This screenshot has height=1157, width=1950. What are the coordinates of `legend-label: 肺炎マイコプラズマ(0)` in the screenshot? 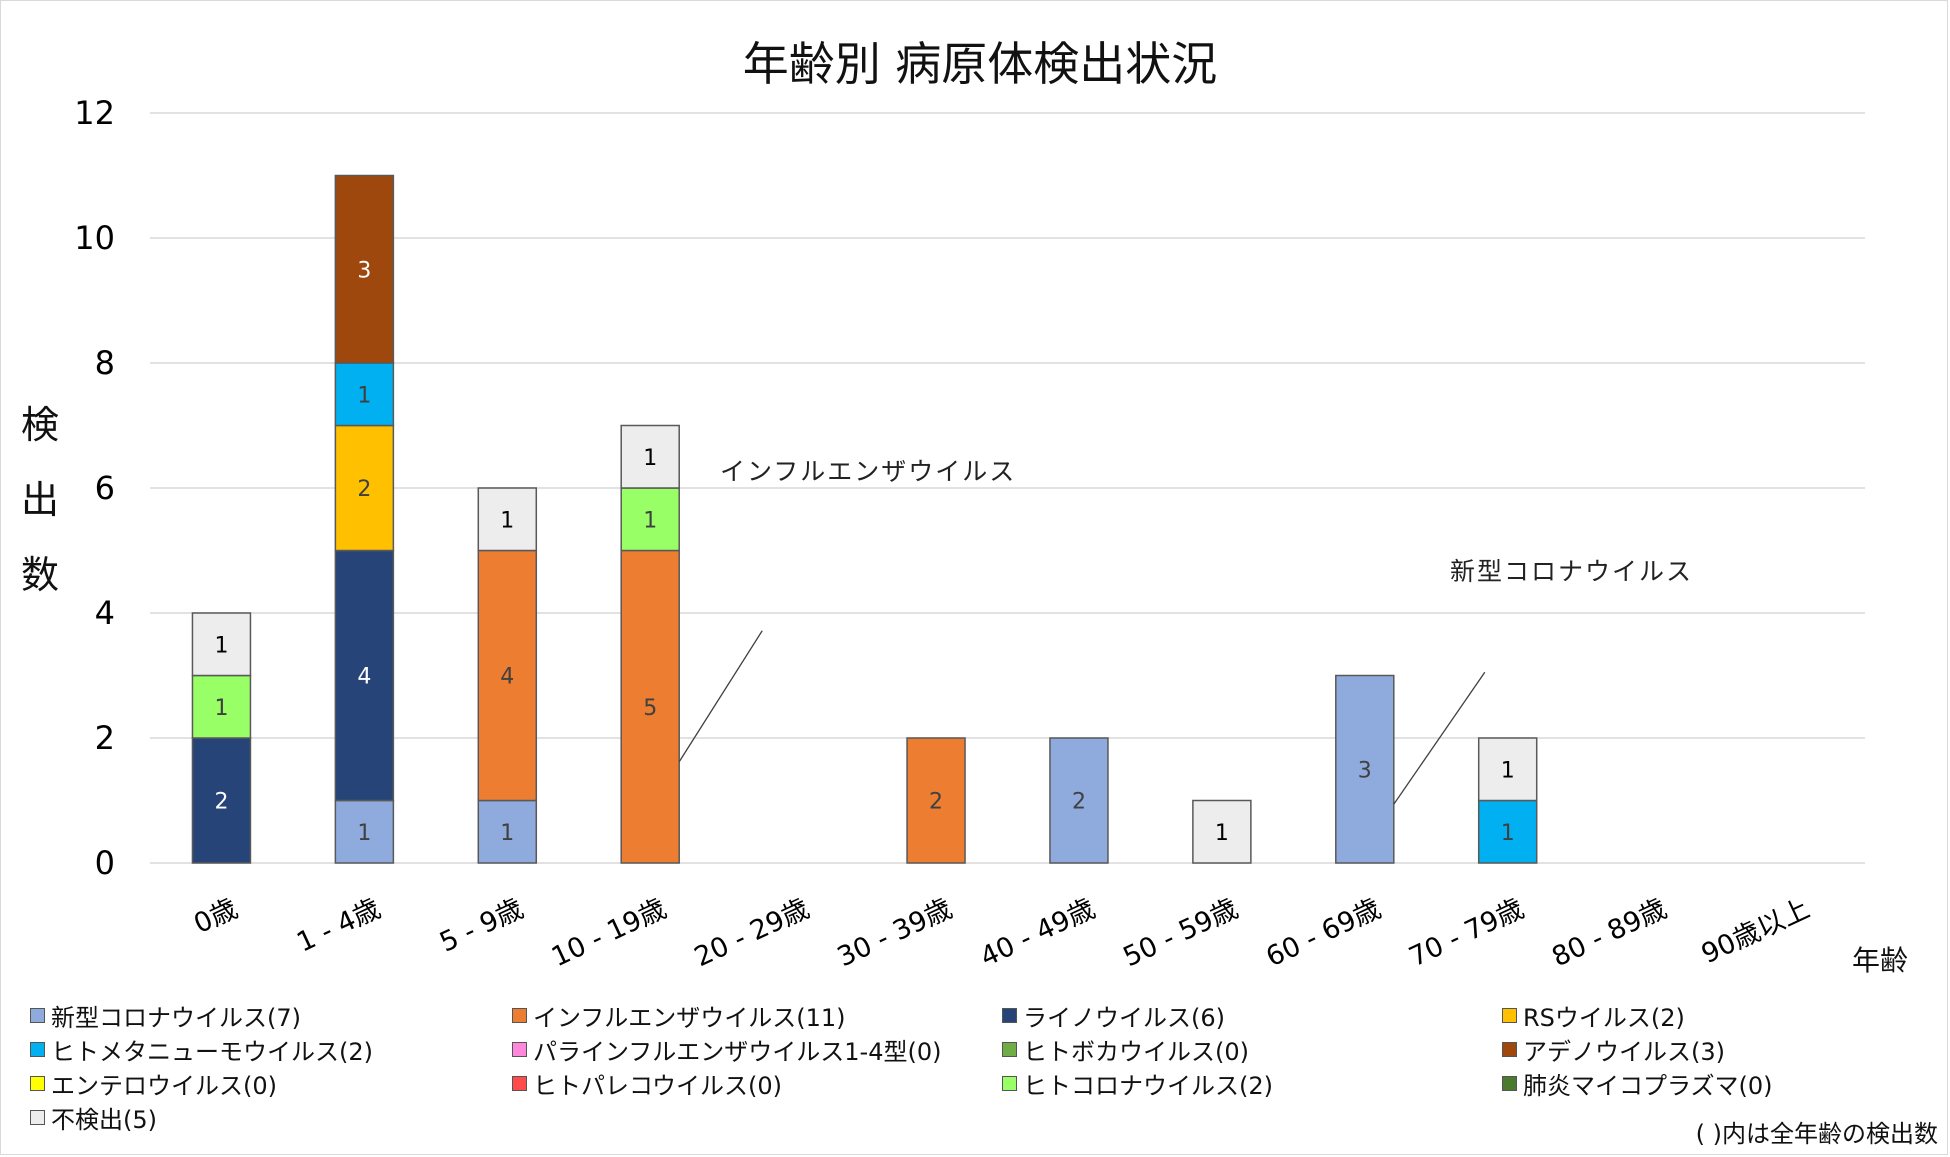 It's located at (1648, 1086).